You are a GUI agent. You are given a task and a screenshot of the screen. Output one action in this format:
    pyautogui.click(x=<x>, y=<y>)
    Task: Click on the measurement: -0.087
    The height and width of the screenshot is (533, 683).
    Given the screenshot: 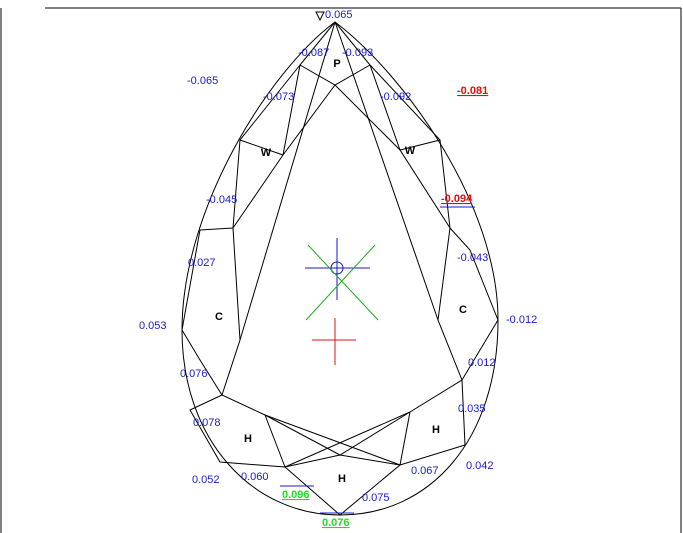 What is the action you would take?
    pyautogui.click(x=313, y=53)
    